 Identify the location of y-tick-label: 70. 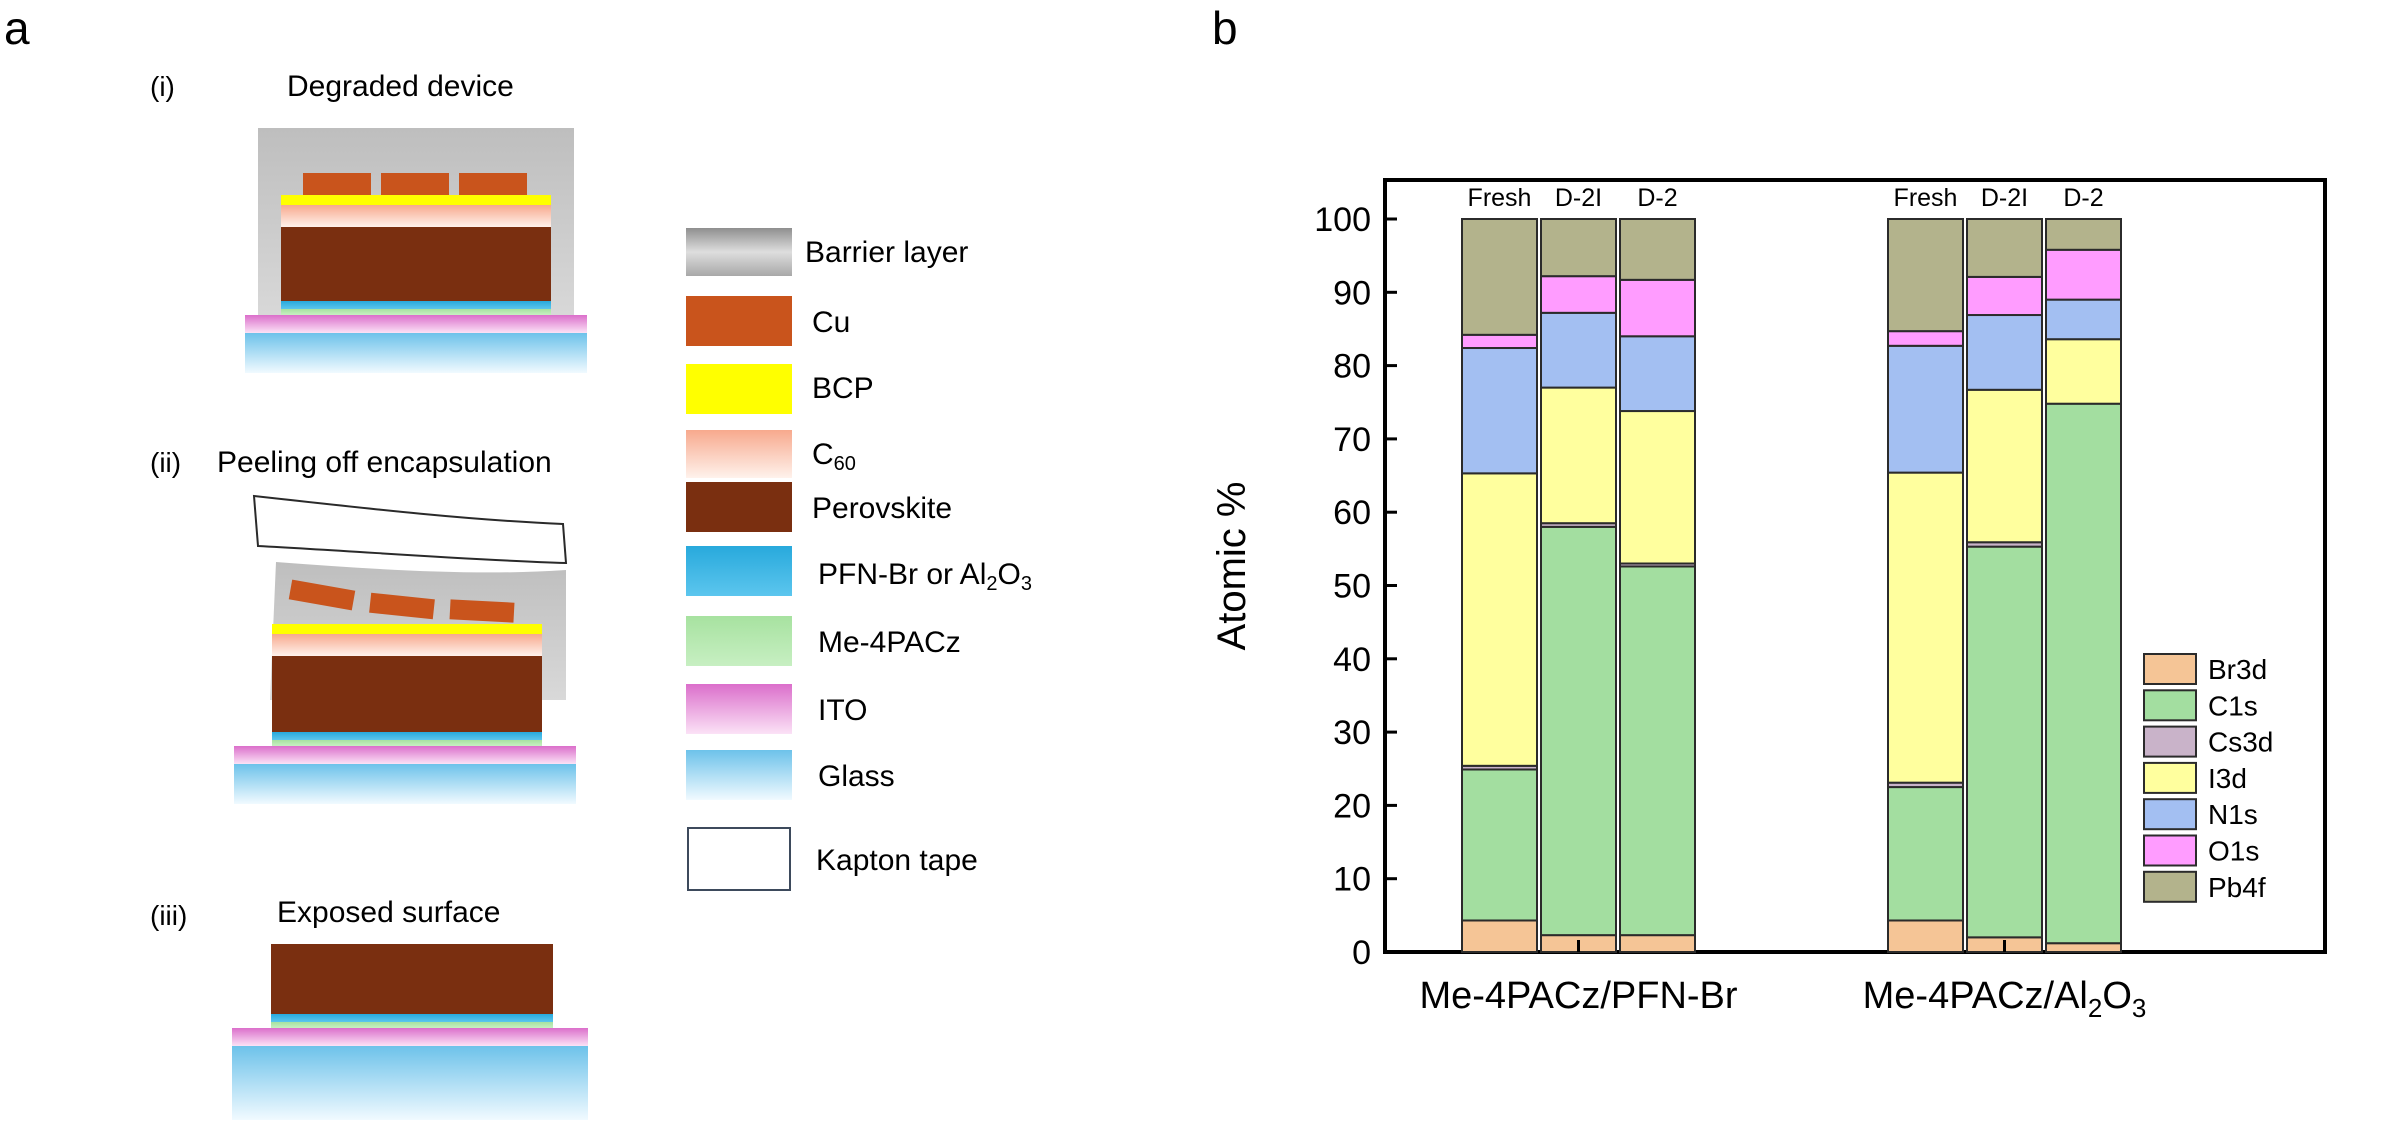
(1352, 440).